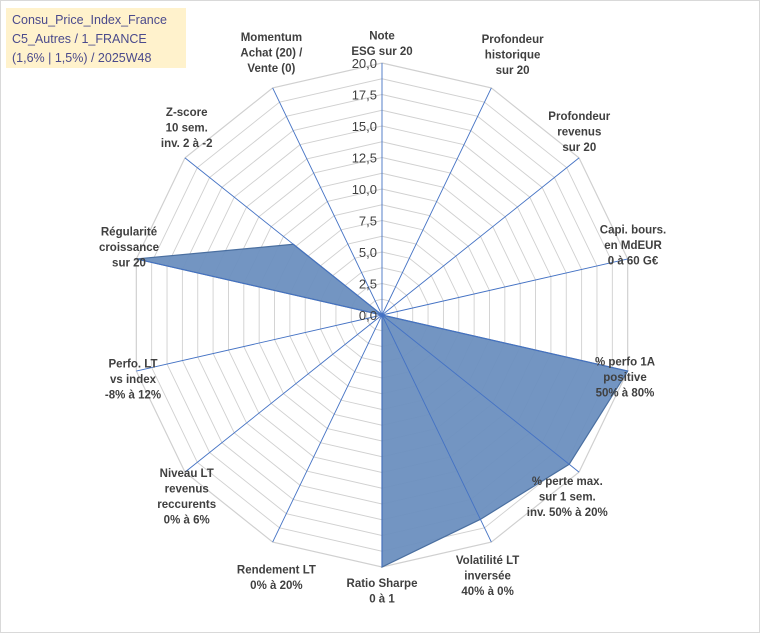 This screenshot has width=760, height=633. Describe the element at coordinates (82, 58) in the screenshot. I see `chart-title-line-3: (1,6% | 1,5%) / 2025W48` at that location.